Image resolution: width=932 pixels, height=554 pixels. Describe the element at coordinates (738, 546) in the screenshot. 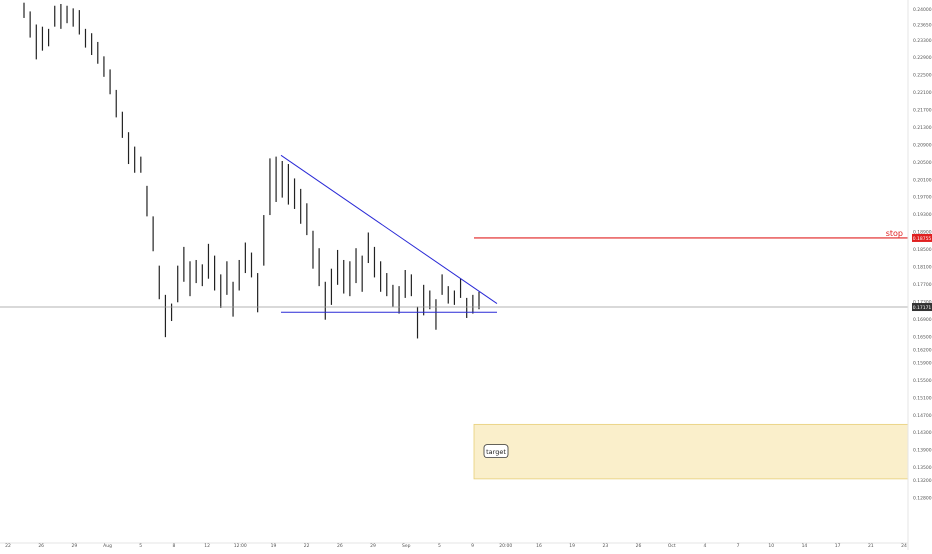

I see `x-tick-label: 7` at that location.